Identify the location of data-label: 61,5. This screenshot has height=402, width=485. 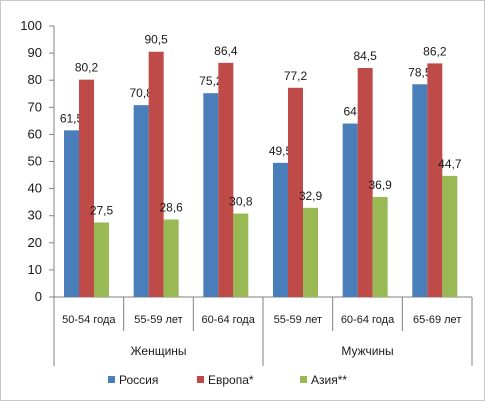
(72, 118).